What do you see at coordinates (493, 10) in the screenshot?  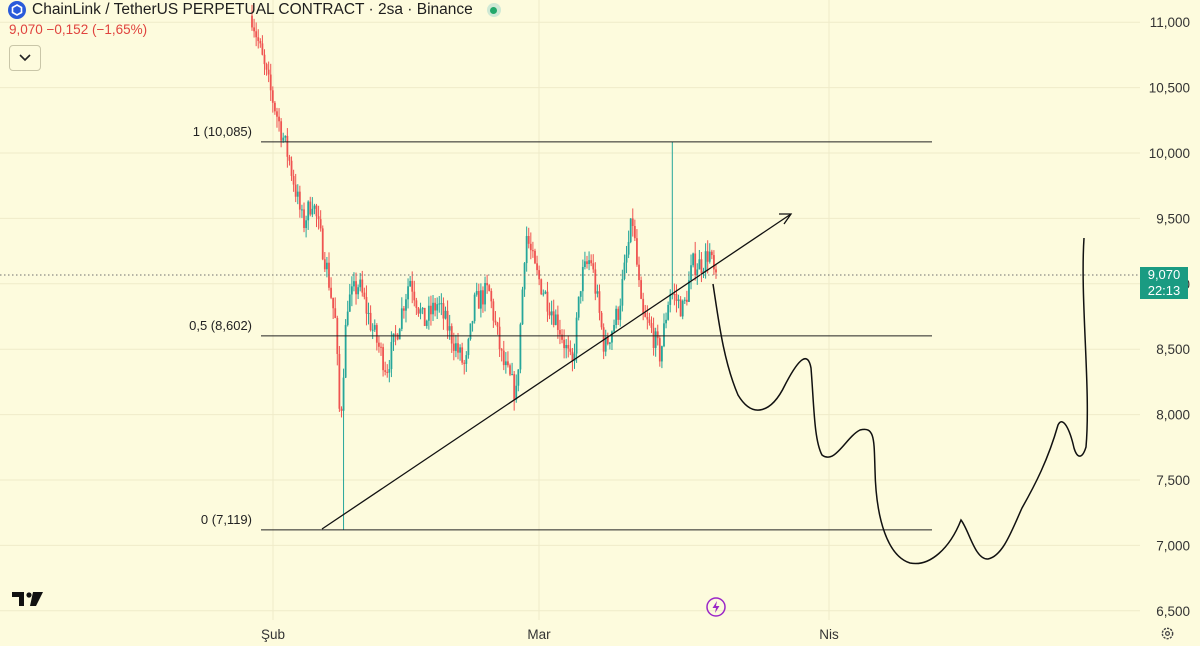 I see `live-status-dot-icon` at bounding box center [493, 10].